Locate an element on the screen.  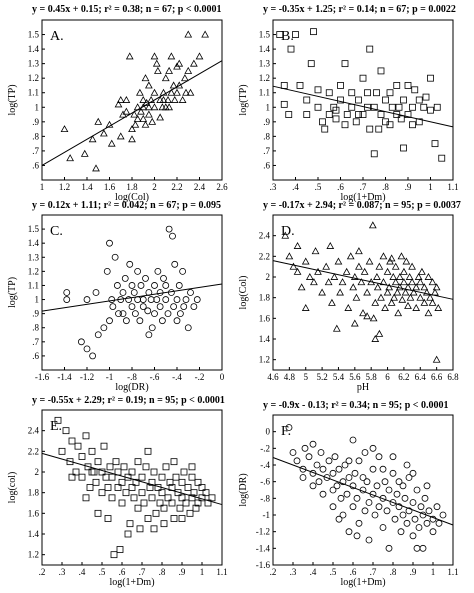
y-tick-label: -.2 is located at coordinates (265, 448).